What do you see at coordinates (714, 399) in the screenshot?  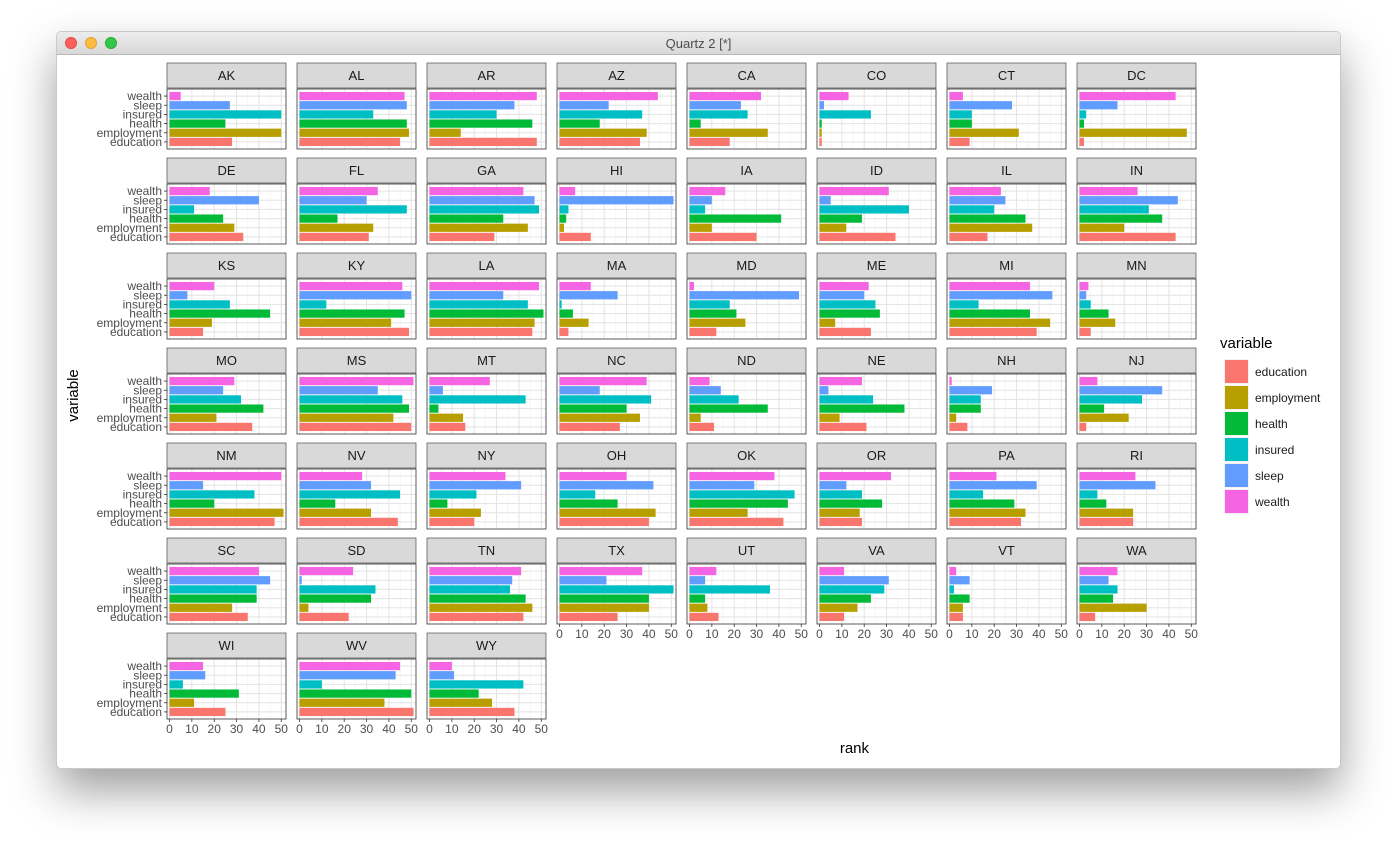 I see `bar-nd-insured` at bounding box center [714, 399].